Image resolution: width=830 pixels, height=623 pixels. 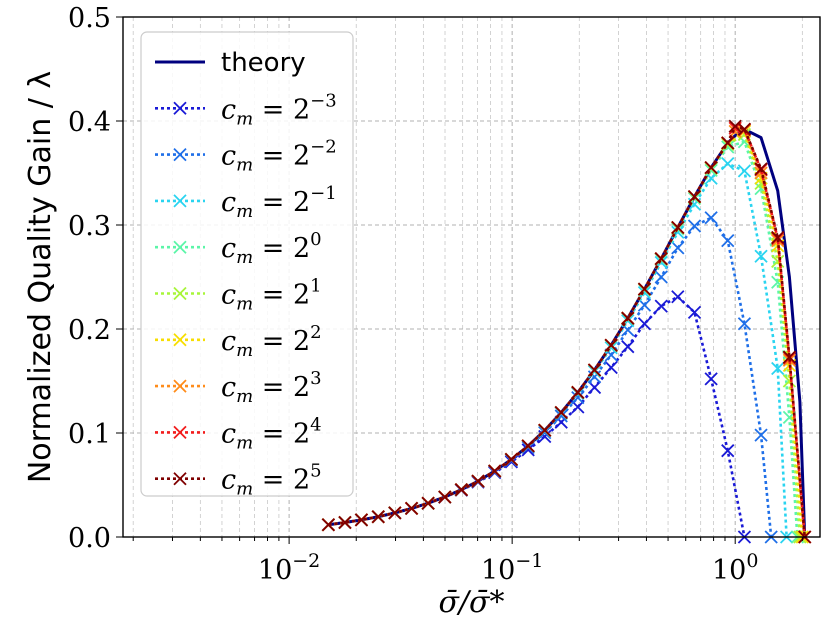 What do you see at coordinates (89, 18) in the screenshot?
I see `y-tick-label: 0.5` at bounding box center [89, 18].